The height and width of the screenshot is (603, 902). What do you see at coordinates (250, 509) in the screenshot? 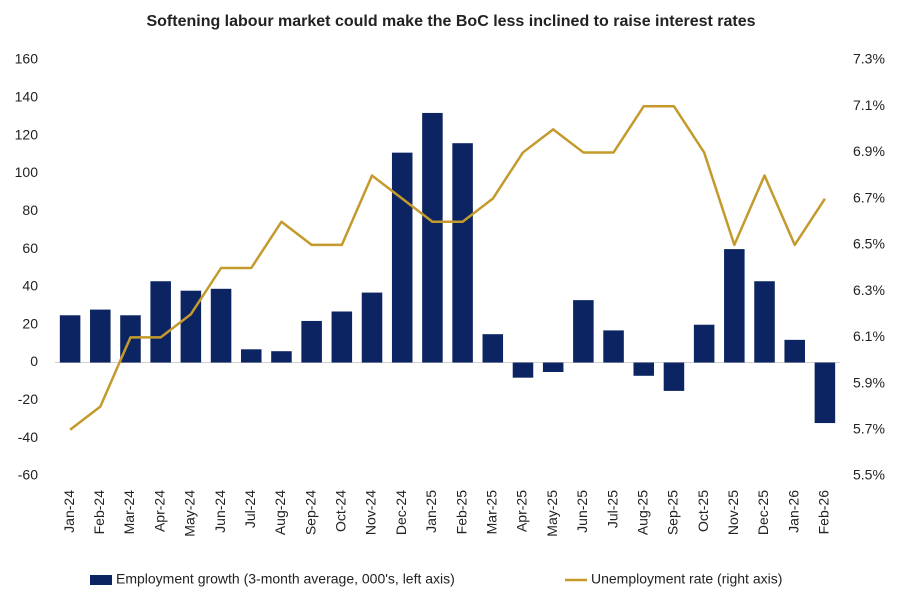
I see `x-tick-label: Jul-24` at bounding box center [250, 509].